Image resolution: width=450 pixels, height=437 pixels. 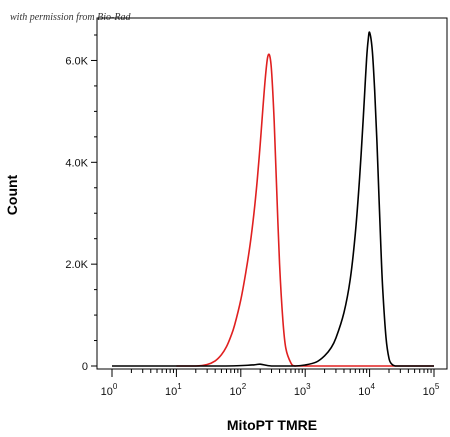 I want to click on x-axis-title: MitoPT TMRE, so click(x=272, y=425).